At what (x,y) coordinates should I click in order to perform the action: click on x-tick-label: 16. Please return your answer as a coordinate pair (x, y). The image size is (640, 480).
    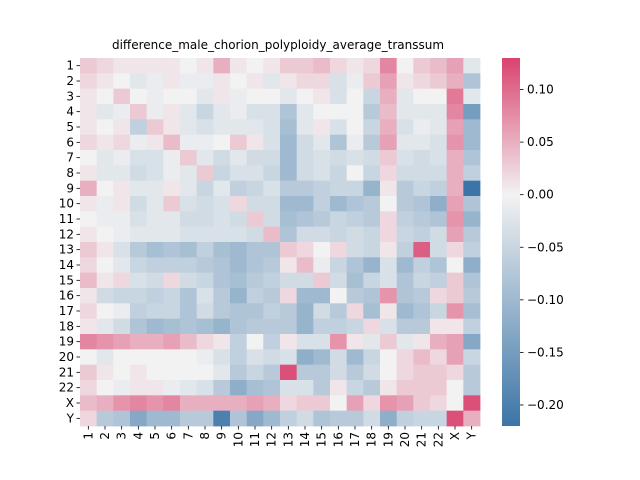
    Looking at the image, I should click on (338, 439).